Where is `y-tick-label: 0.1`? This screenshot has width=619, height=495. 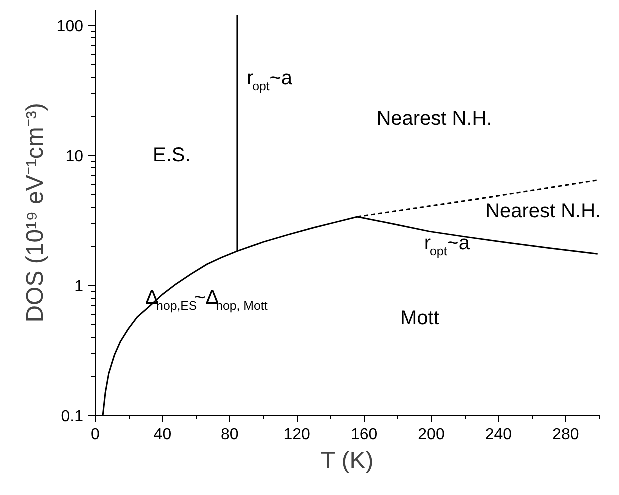 y-tick-label: 0.1 is located at coordinates (72, 417).